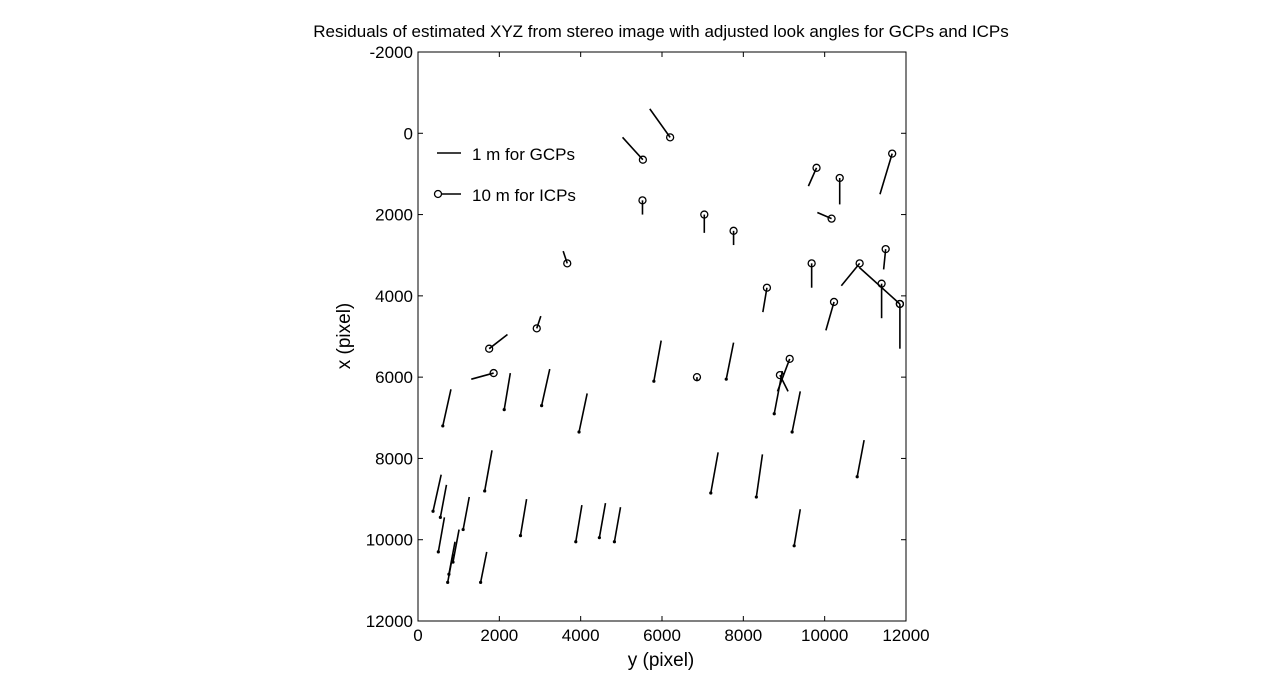 This screenshot has height=698, width=1280. I want to click on icp-series, so click(688, 250).